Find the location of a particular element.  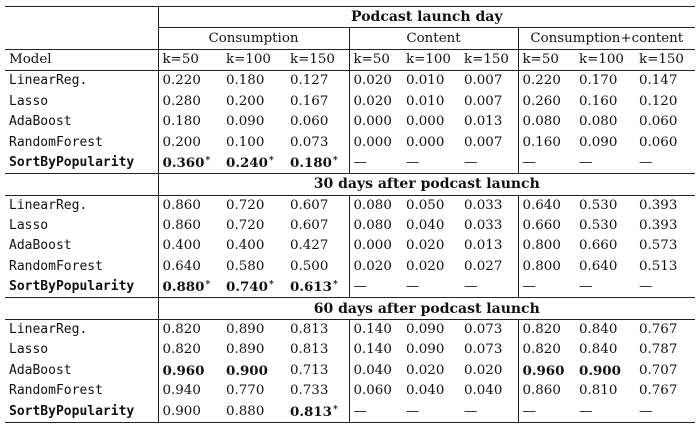

metric-value: 0.890 is located at coordinates (245, 350).